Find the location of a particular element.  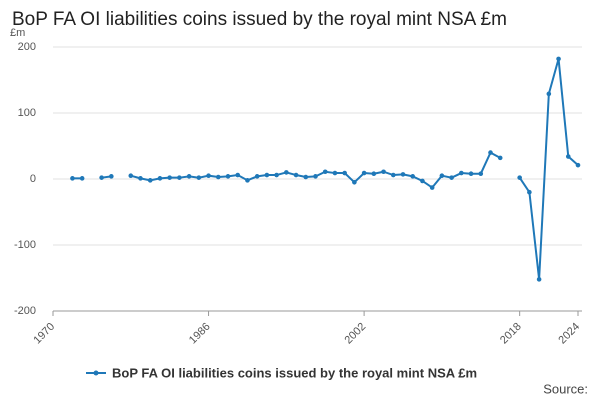

y-tick-label: 0 is located at coordinates (33, 179).